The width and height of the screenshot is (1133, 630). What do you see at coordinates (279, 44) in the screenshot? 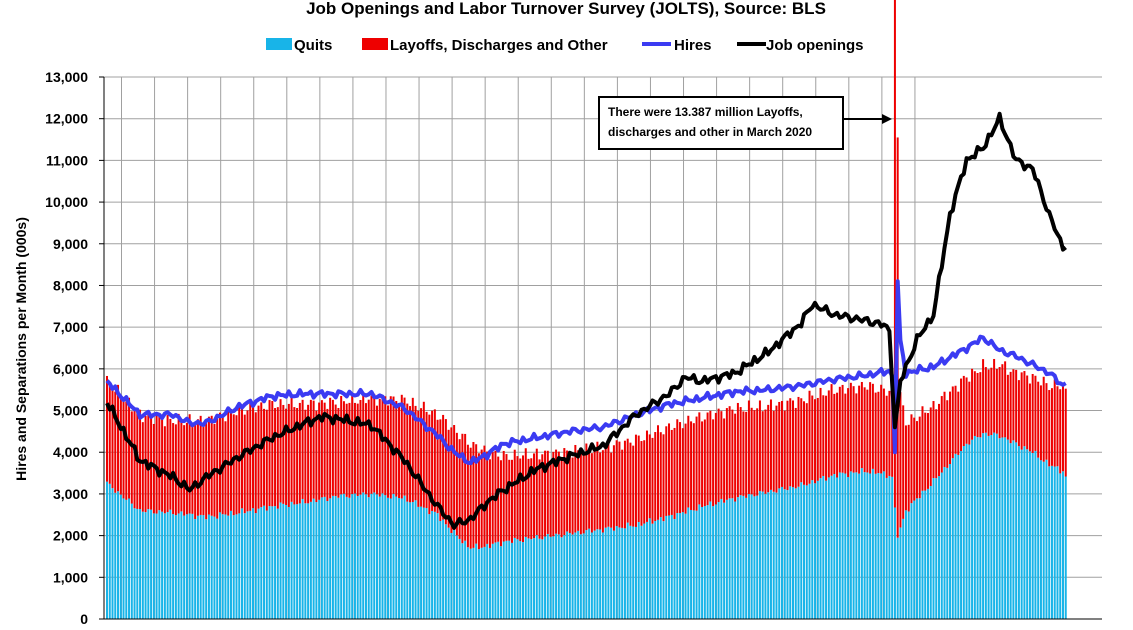
I see `legend-swatch-quits` at bounding box center [279, 44].